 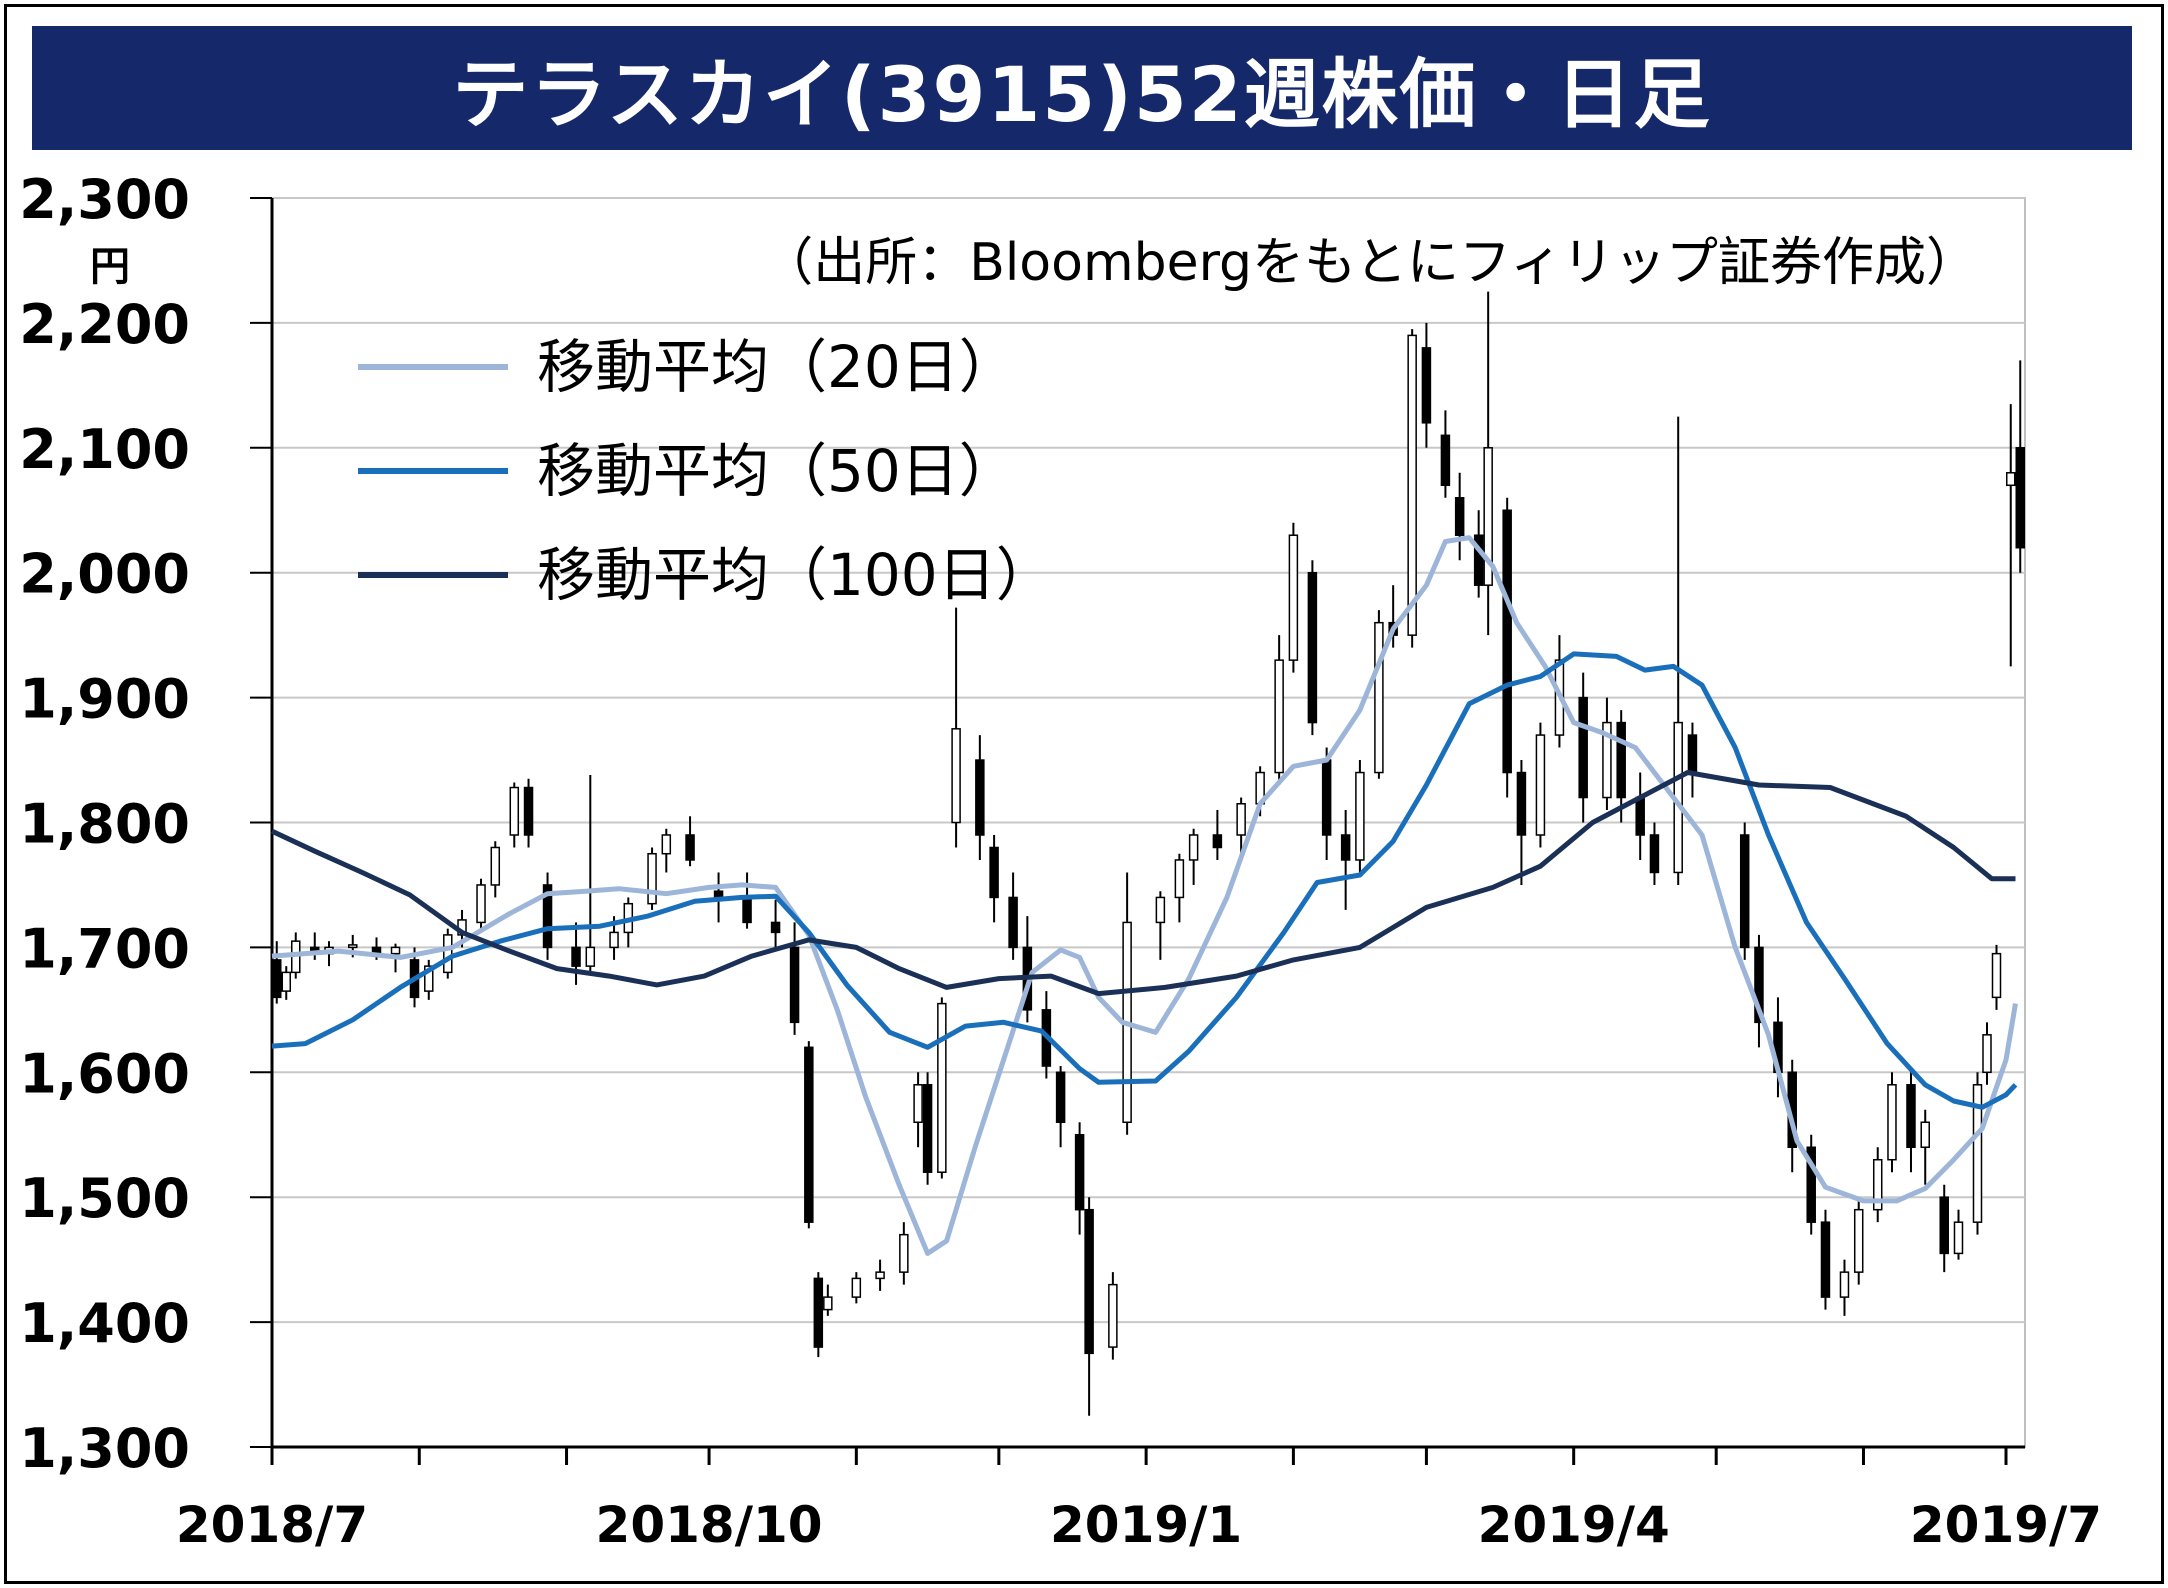 What do you see at coordinates (104, 1448) in the screenshot?
I see `y-tick-label: 1,300` at bounding box center [104, 1448].